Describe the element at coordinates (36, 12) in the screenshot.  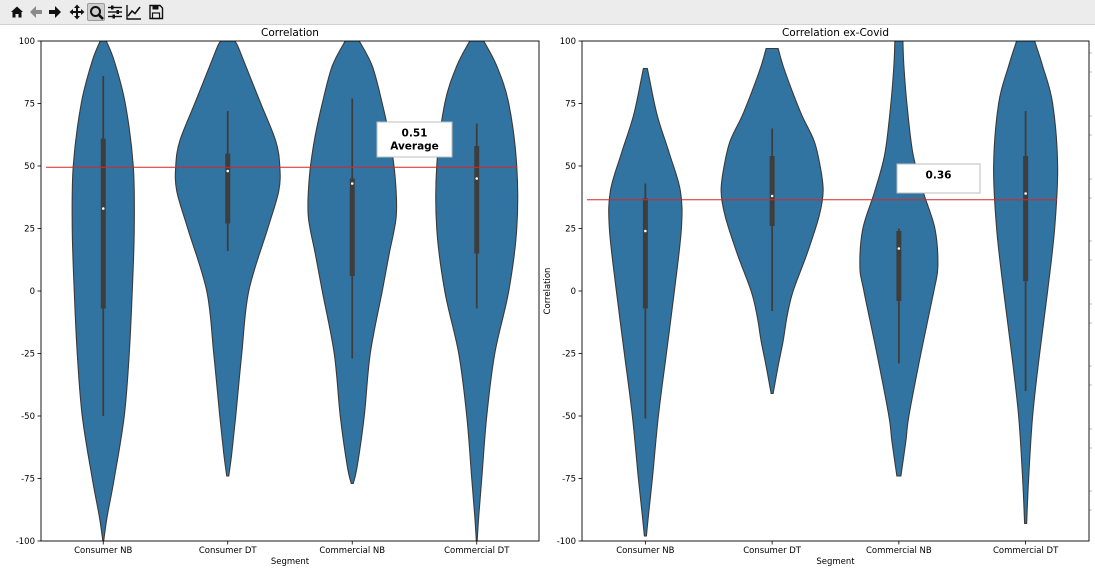
I see `back-arrow-icon` at that location.